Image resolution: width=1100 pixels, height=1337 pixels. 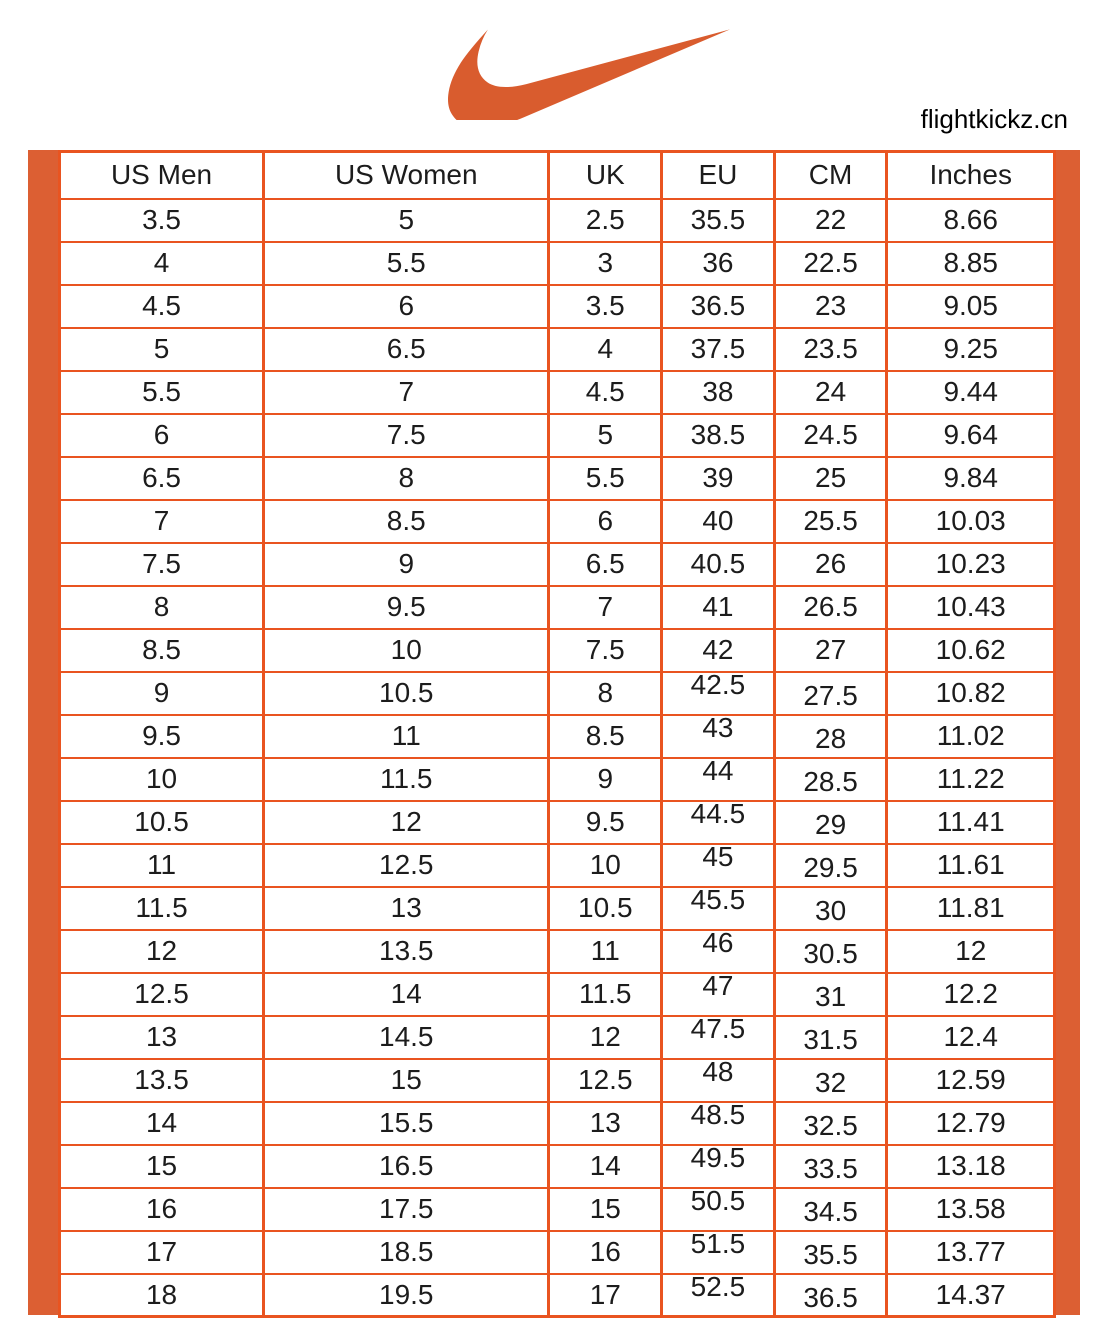 What do you see at coordinates (718, 175) in the screenshot?
I see `column-header-eu: EU` at bounding box center [718, 175].